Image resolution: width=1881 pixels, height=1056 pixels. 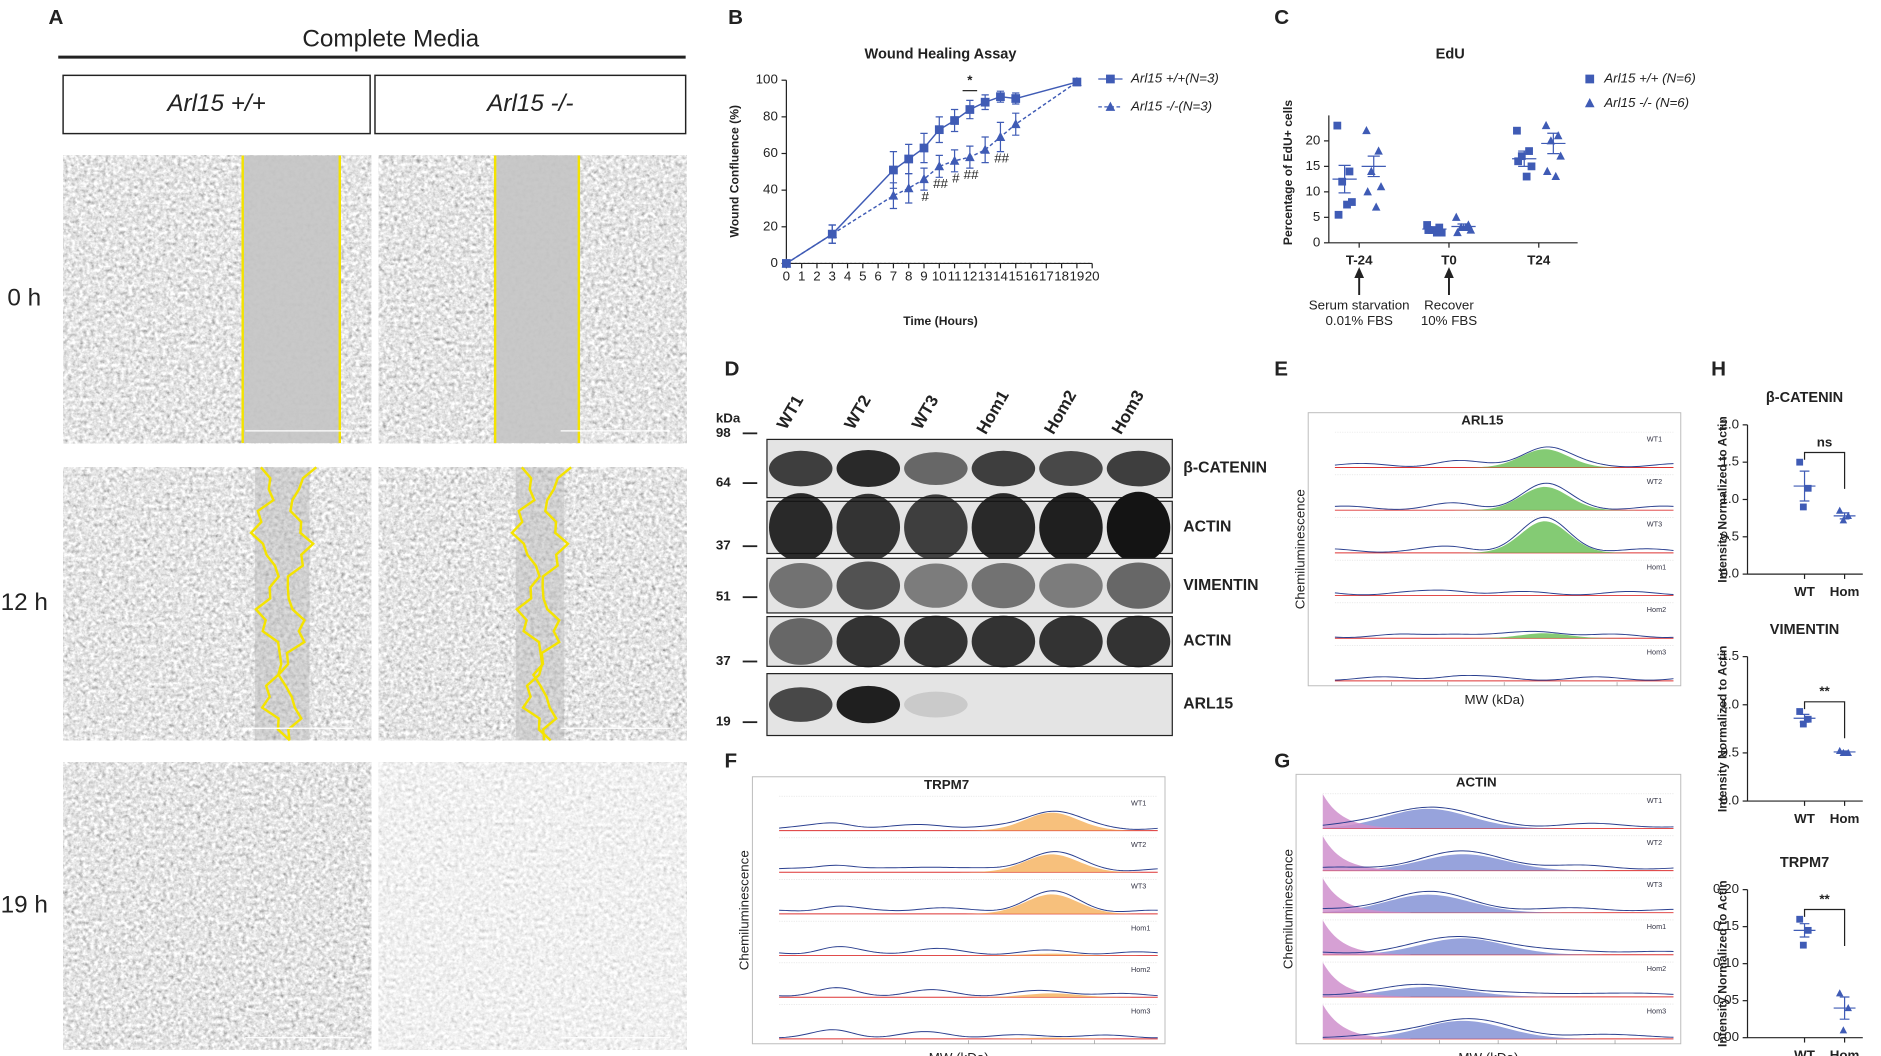 I want to click on x-axis-label: MW (kDa), so click(x=1488, y=1053).